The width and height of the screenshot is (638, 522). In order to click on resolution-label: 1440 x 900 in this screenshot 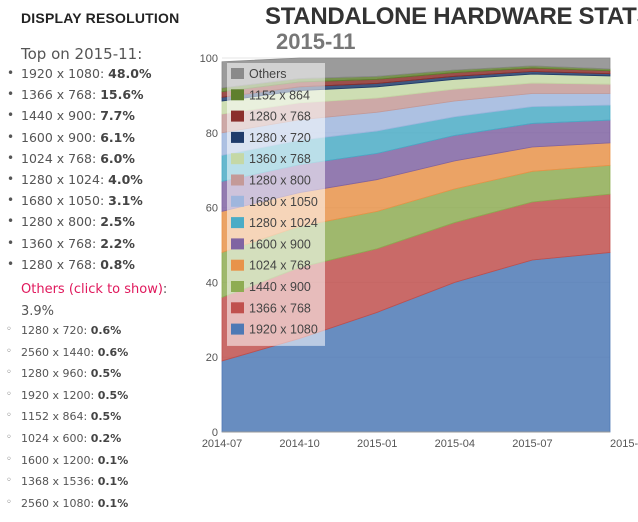, I will do `click(57, 116)`.